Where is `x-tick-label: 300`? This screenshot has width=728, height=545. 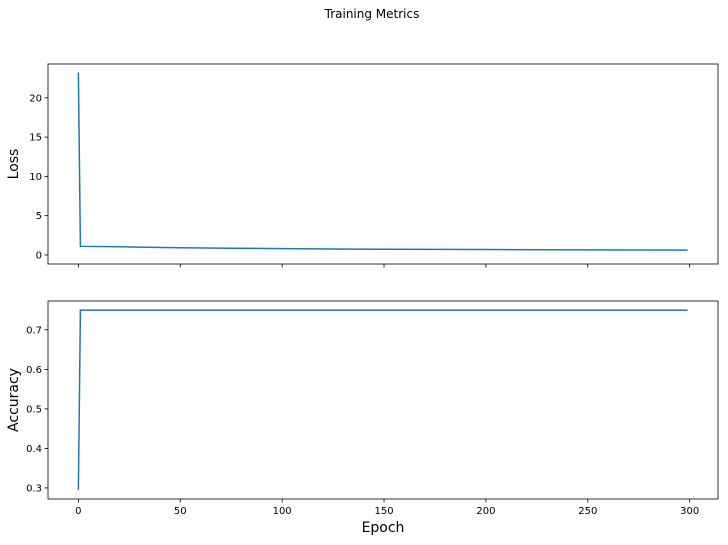
x-tick-label: 300 is located at coordinates (689, 511).